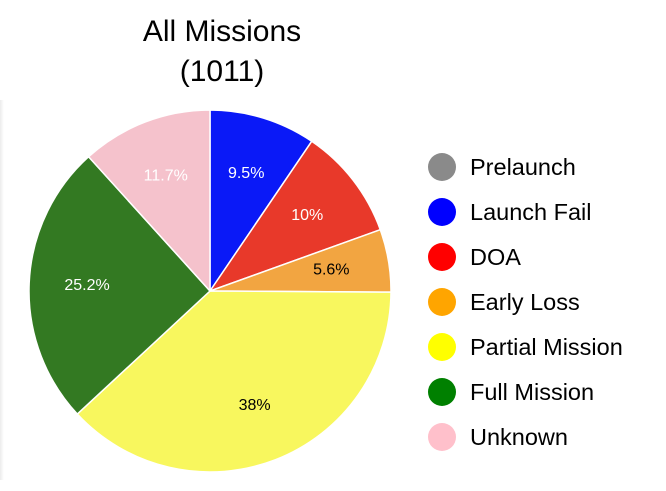 The width and height of the screenshot is (666, 491). I want to click on legend-item-launch-fail: Launch Fail, so click(544, 211).